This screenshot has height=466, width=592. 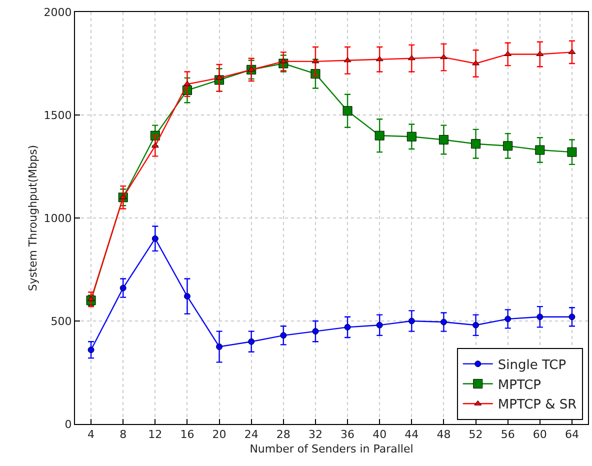 I want to click on x-tick-label: 24, so click(x=251, y=435).